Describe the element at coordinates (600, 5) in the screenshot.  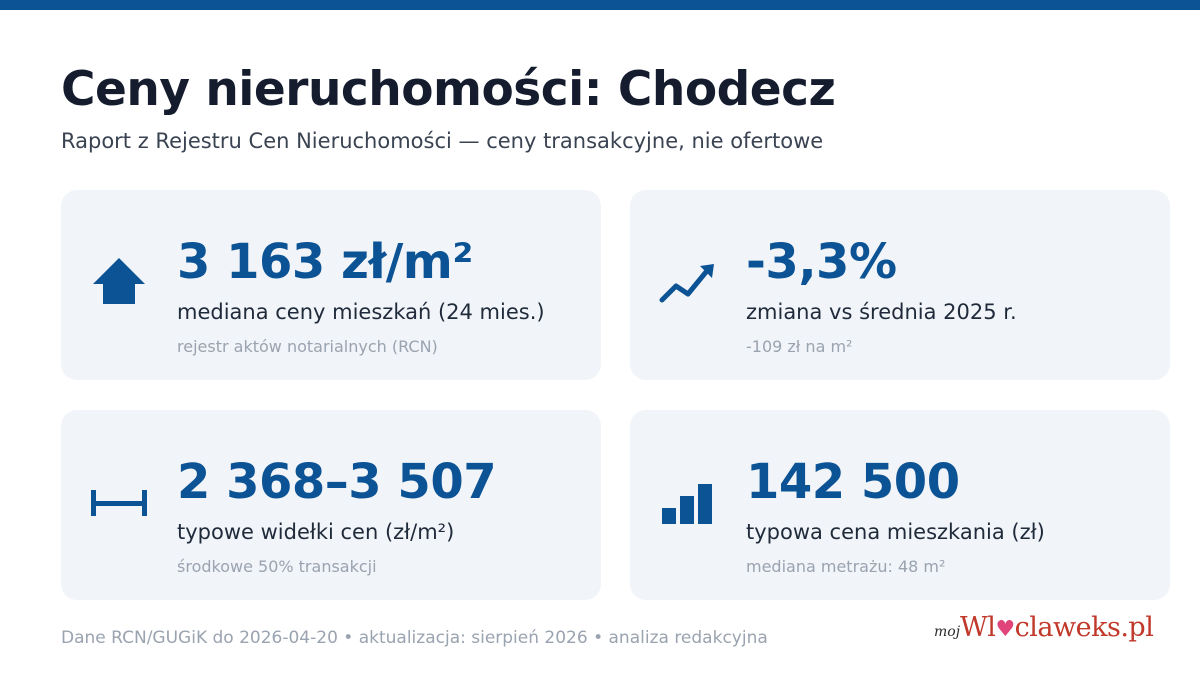
I see `top-accent-bar` at that location.